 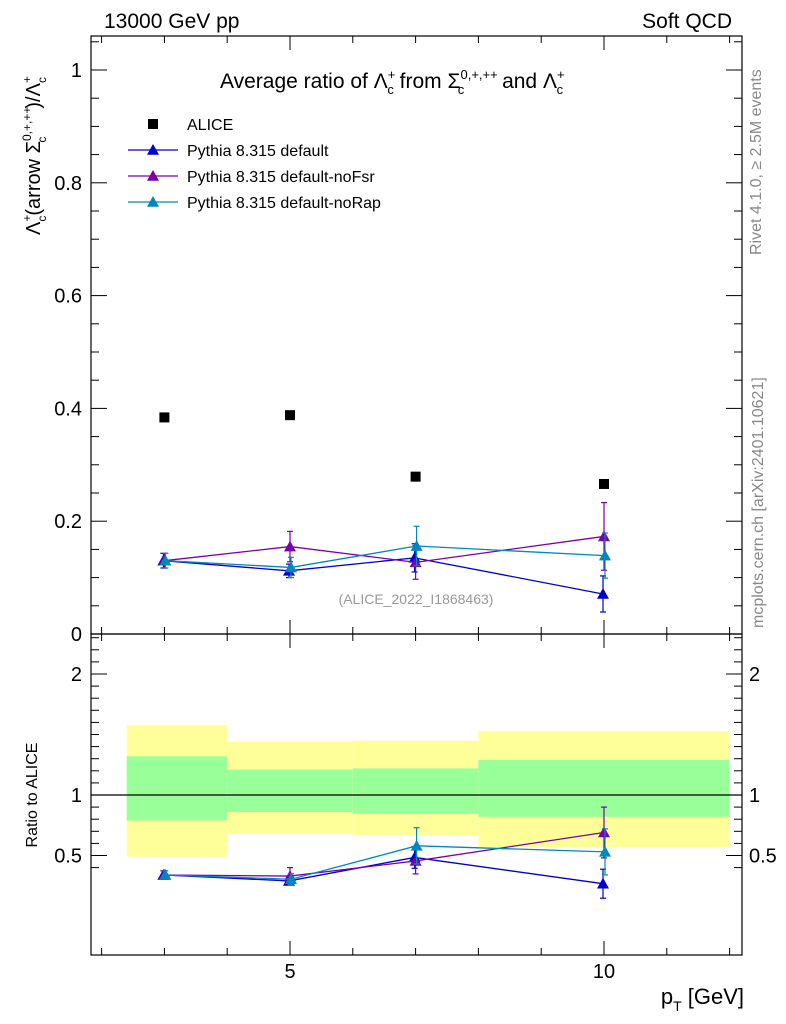 What do you see at coordinates (27, 218) in the screenshot?
I see `ylabel-lambda-sup: +` at bounding box center [27, 218].